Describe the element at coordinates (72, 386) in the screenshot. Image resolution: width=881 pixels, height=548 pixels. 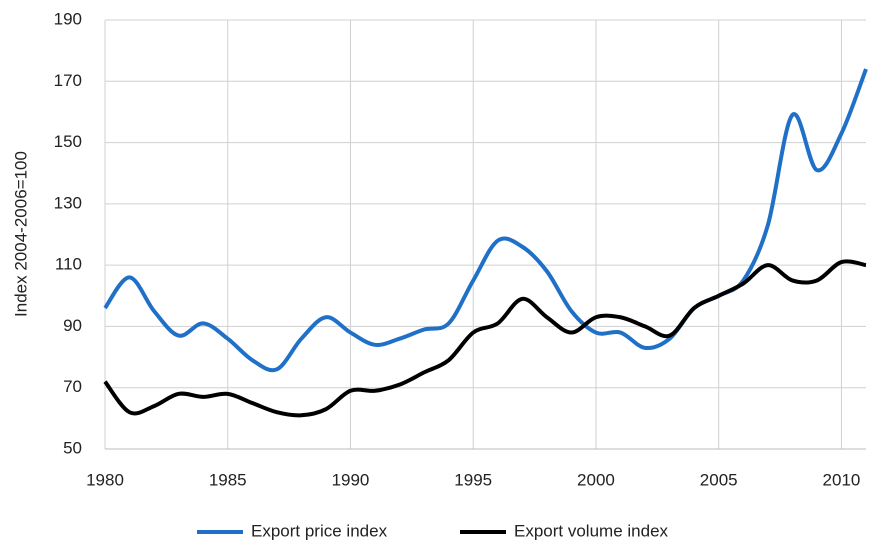
I see `y-tick-label: 70` at that location.